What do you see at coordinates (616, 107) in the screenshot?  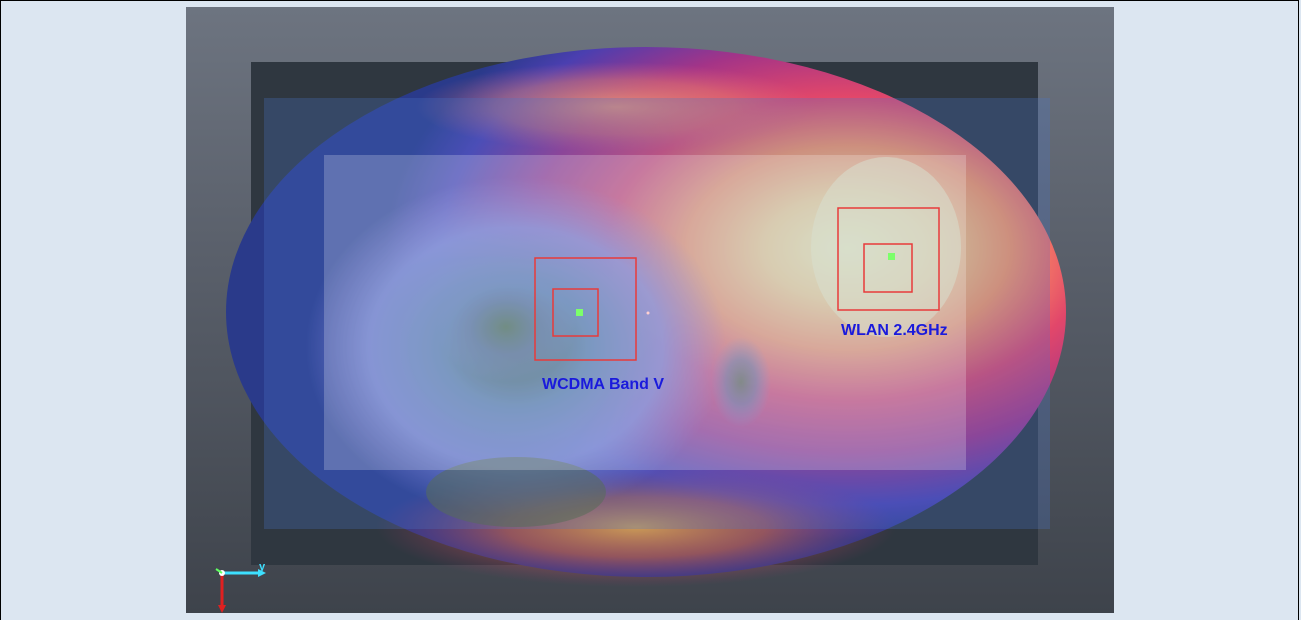 I see `field-contour-top` at bounding box center [616, 107].